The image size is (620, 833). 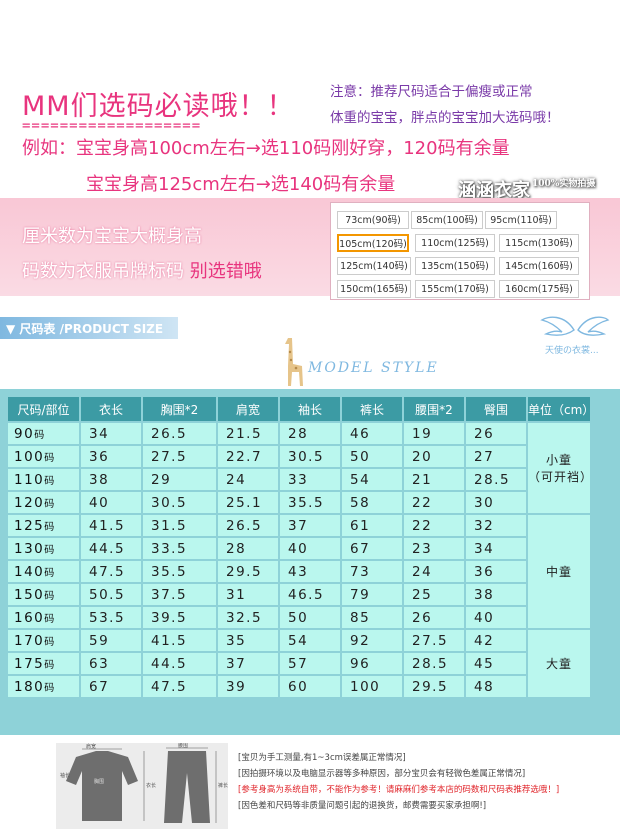 What do you see at coordinates (99, 781) in the screenshot?
I see `fig-label-chest: 胸围` at bounding box center [99, 781].